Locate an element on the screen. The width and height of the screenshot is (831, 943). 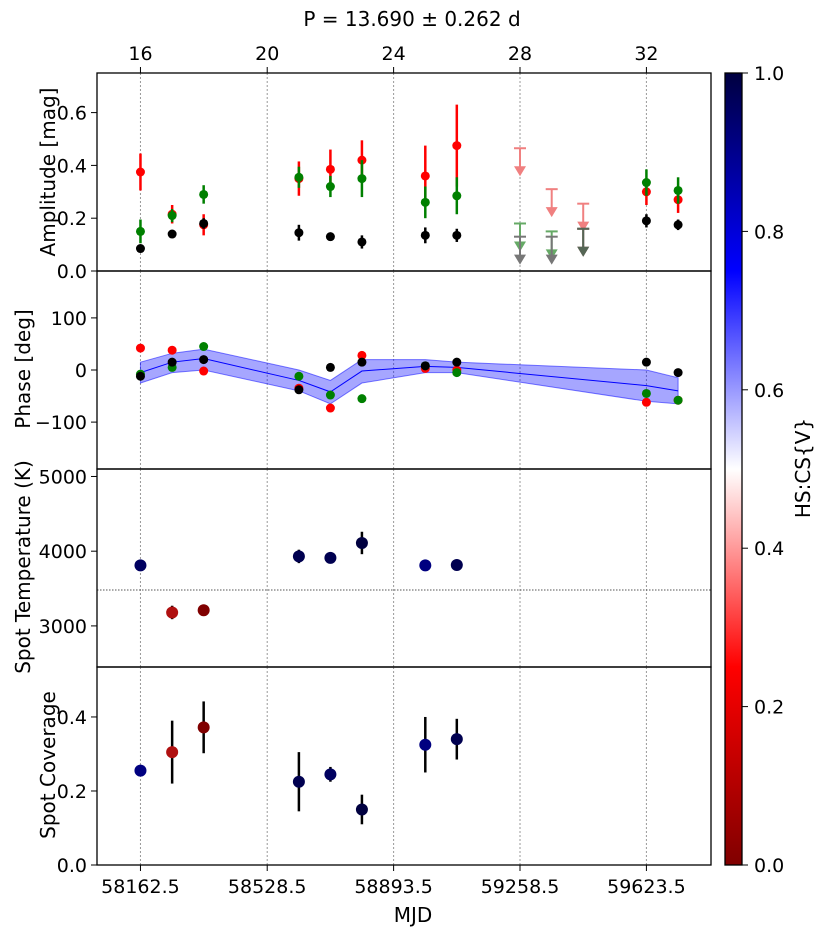
colorbar-bar is located at coordinates (733, 469).